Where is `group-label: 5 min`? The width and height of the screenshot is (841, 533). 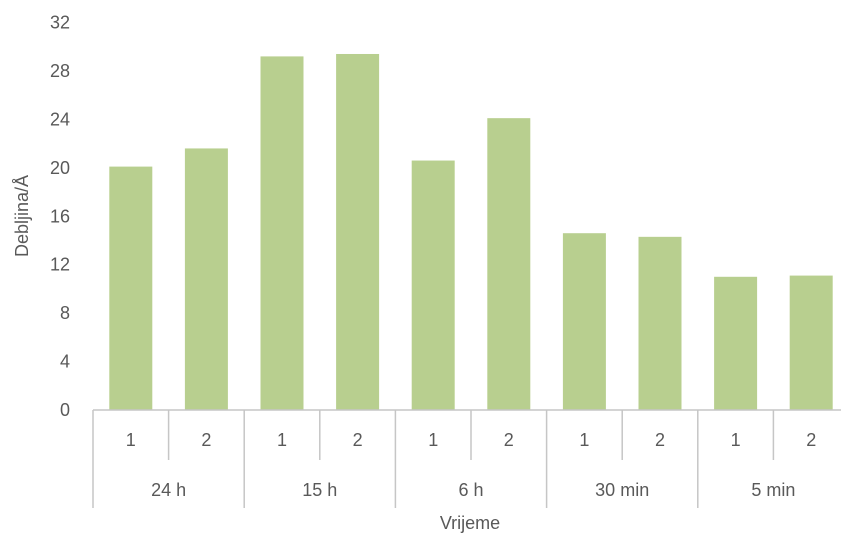 group-label: 5 min is located at coordinates (773, 490).